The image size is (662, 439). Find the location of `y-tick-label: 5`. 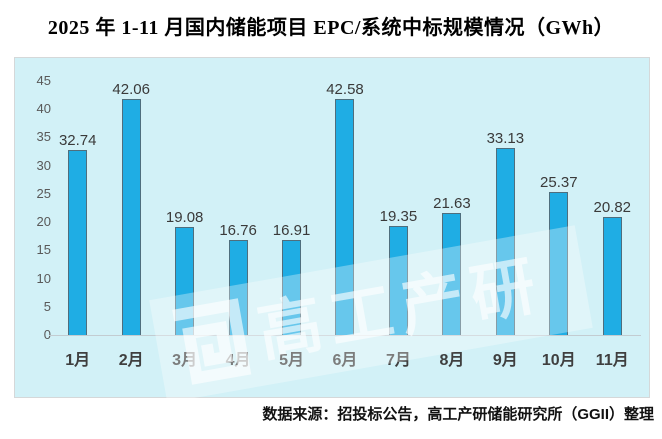

y-tick-label: 5 is located at coordinates (47, 306).